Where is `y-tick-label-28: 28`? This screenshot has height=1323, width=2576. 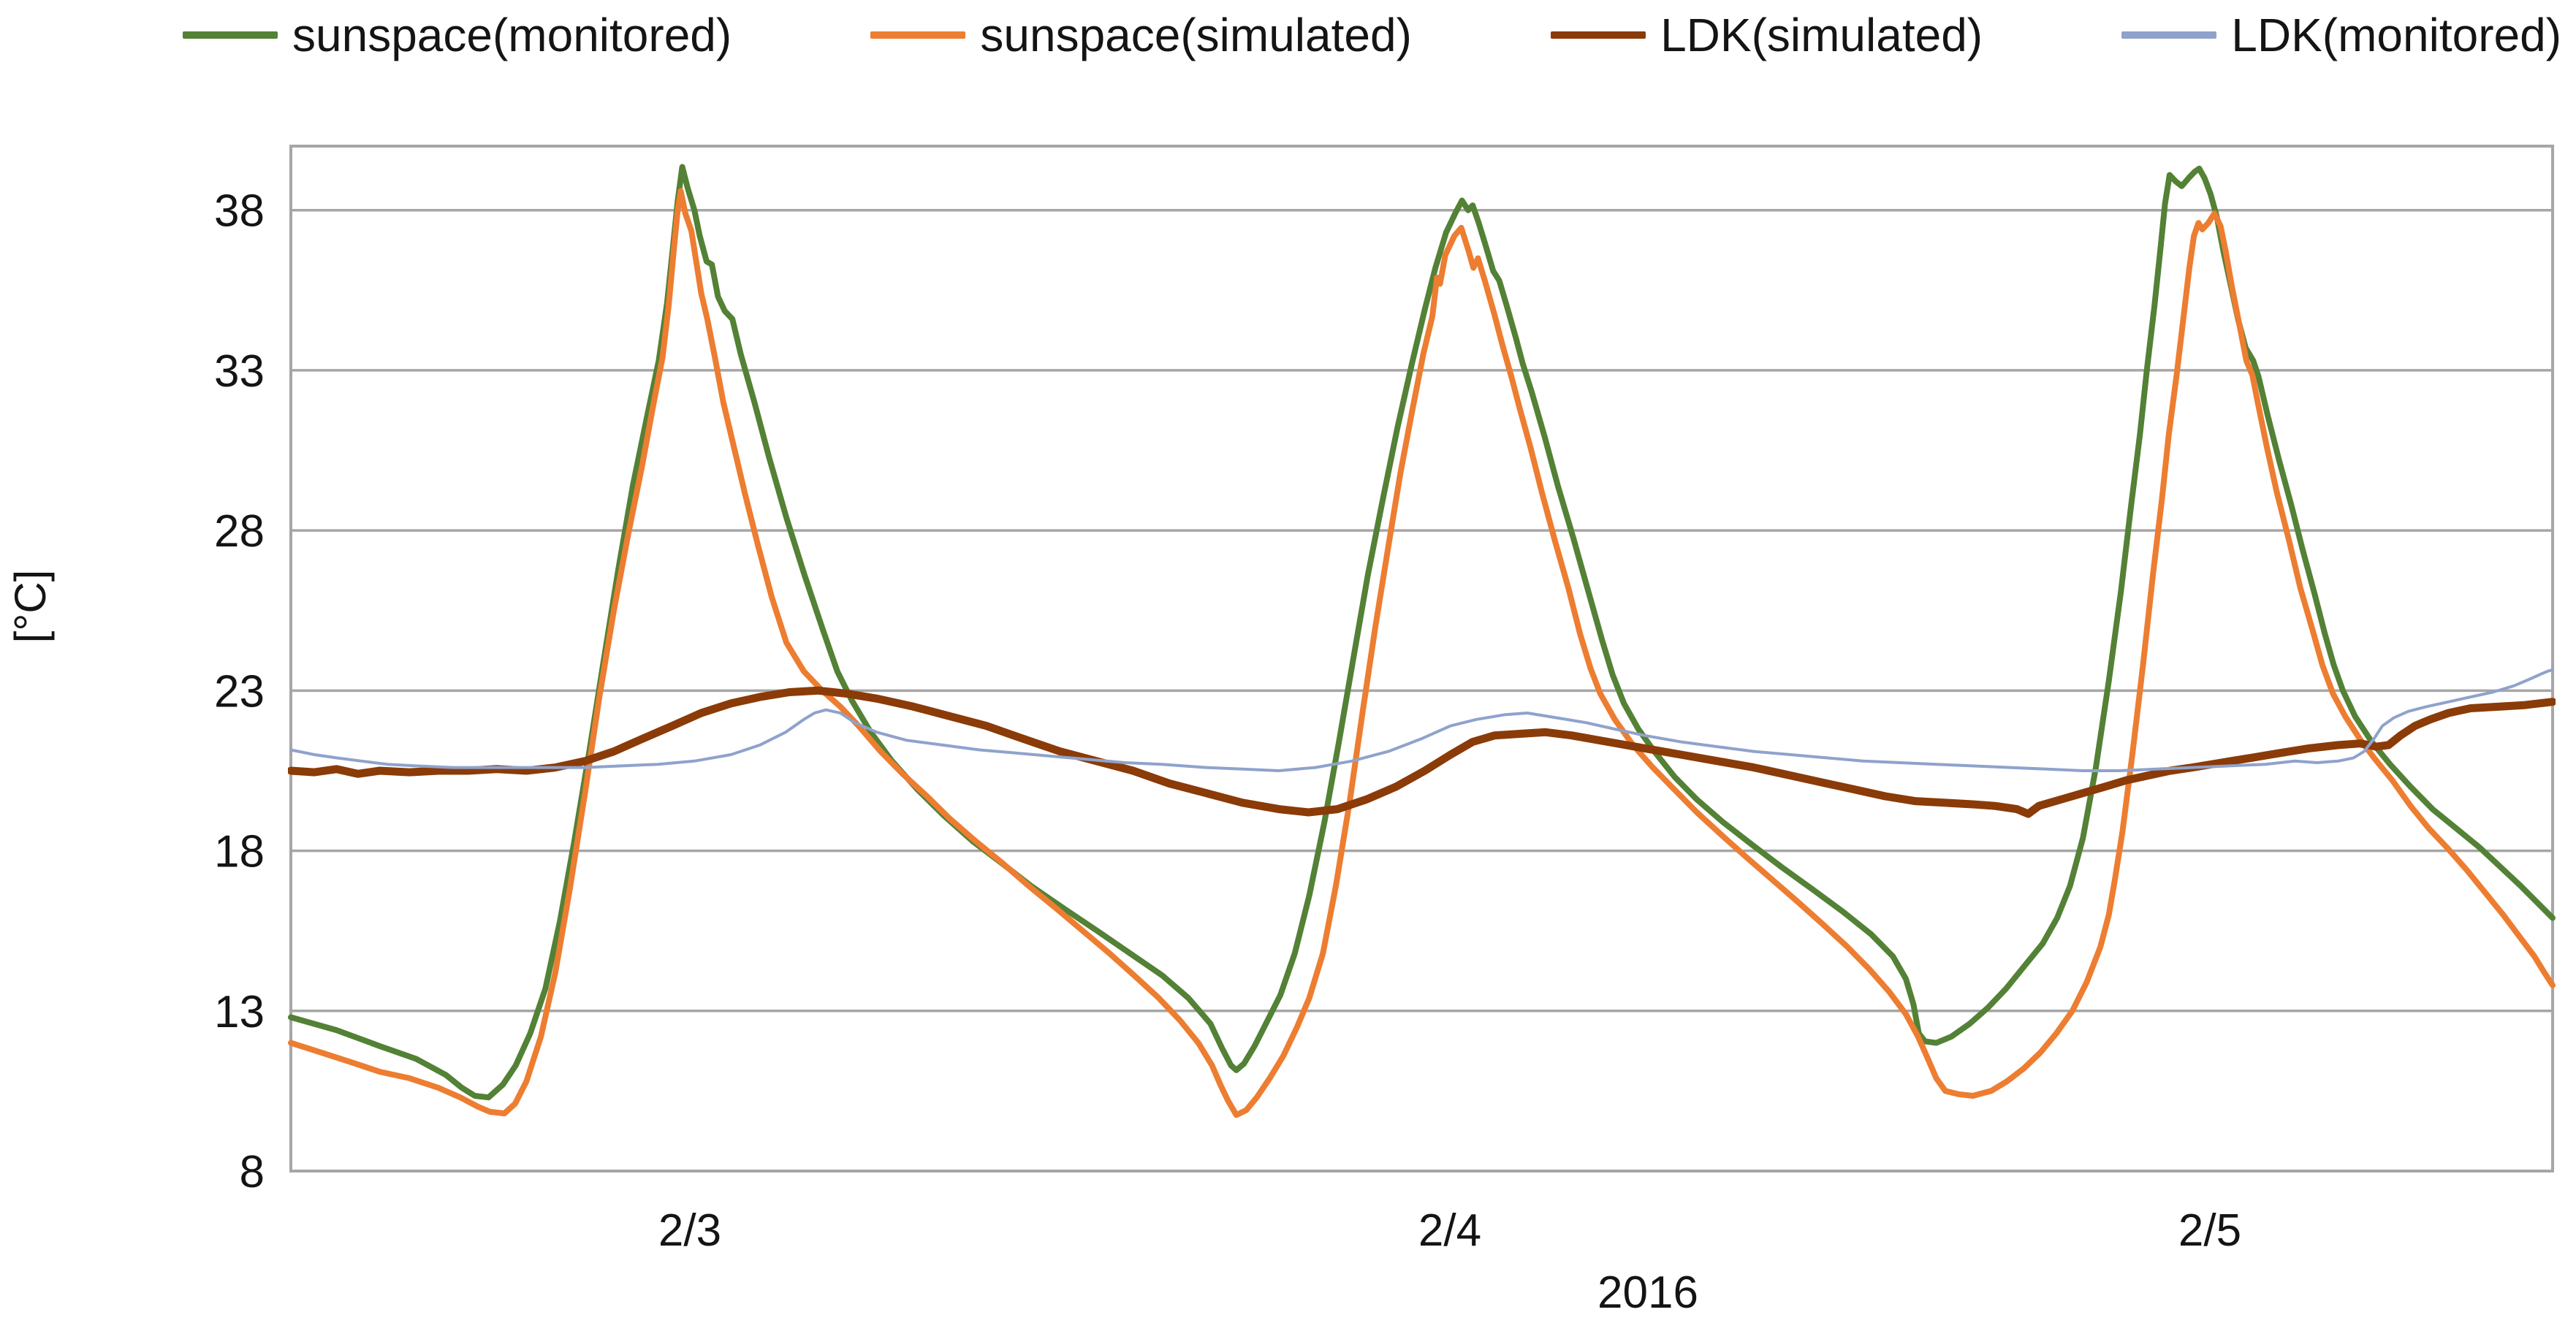 y-tick-label-28: 28 is located at coordinates (239, 531).